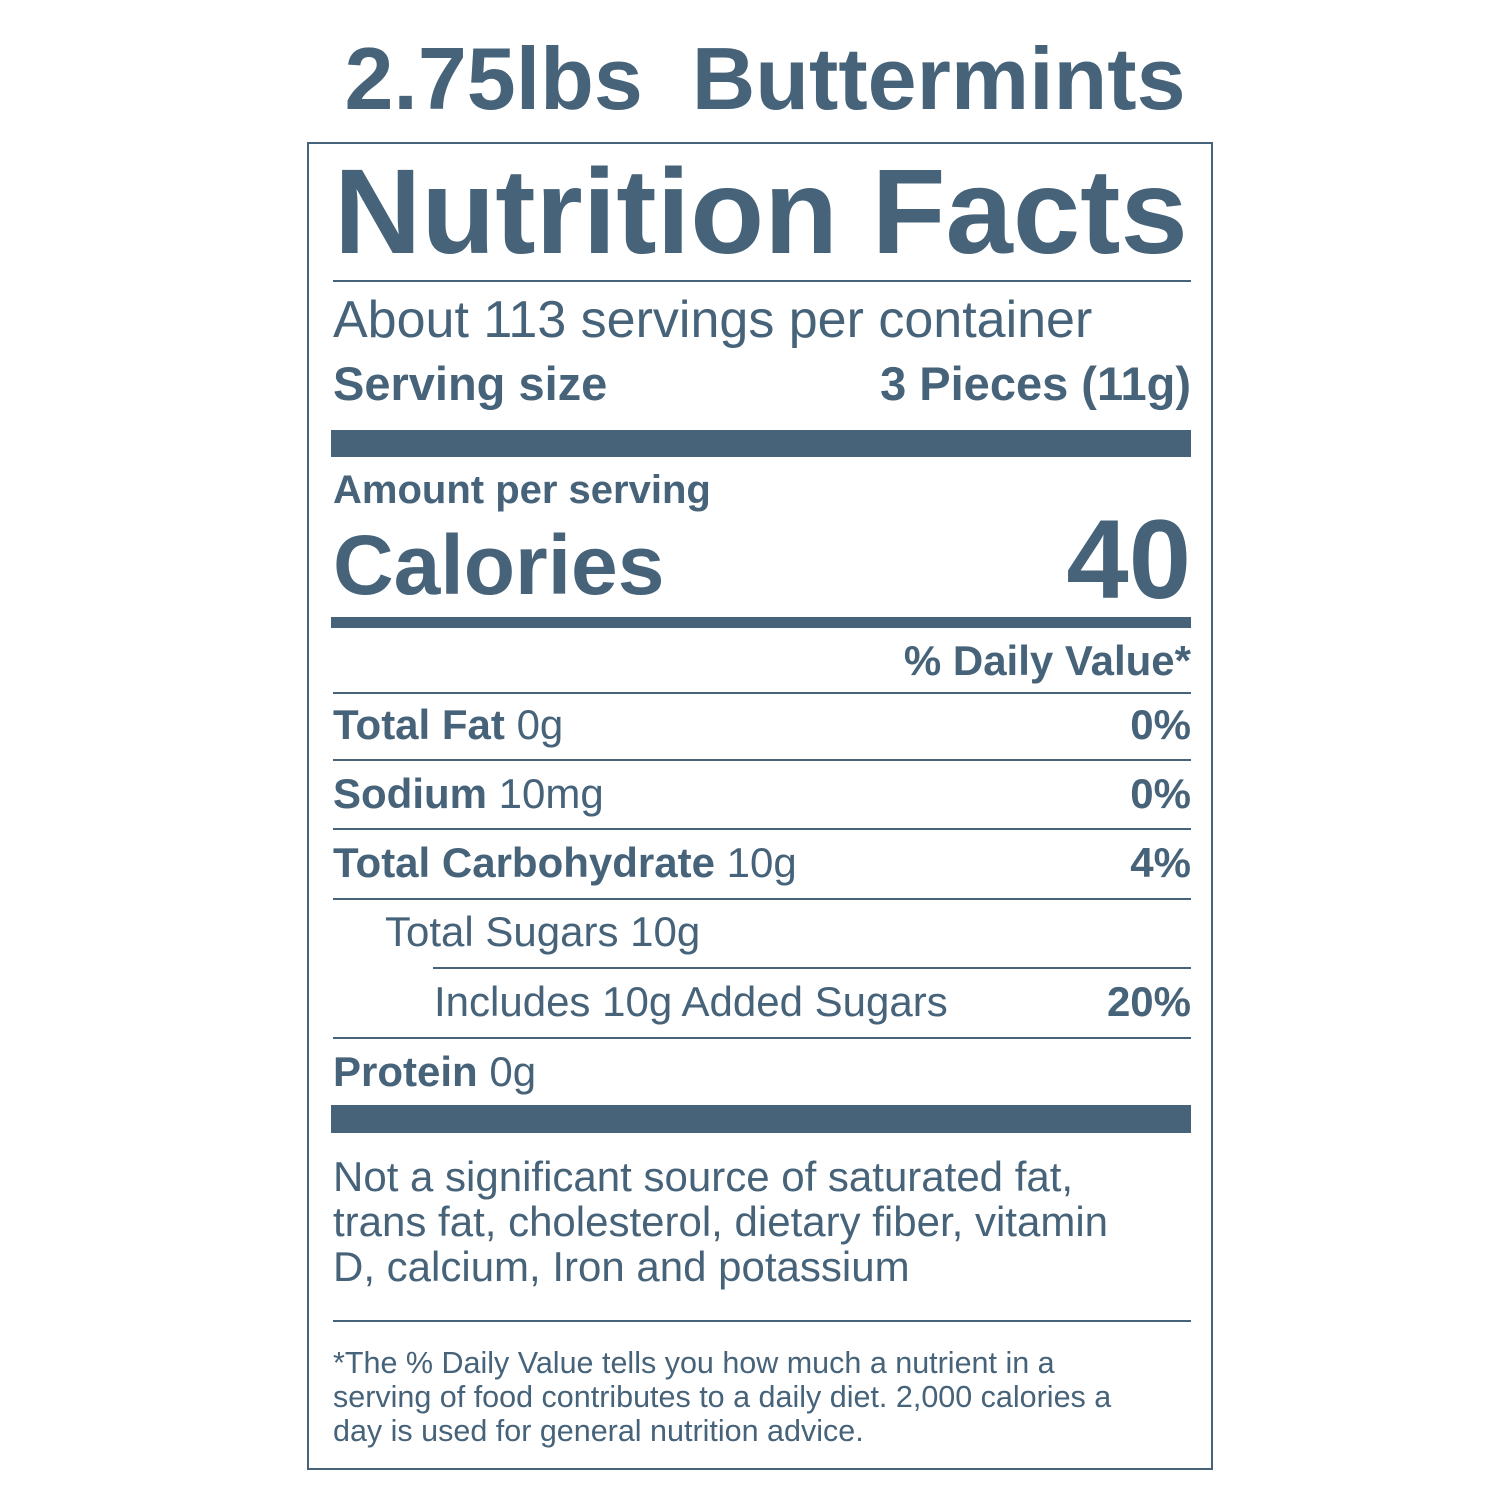 The height and width of the screenshot is (1500, 1500). What do you see at coordinates (1160, 862) in the screenshot?
I see `nutrient-dv: 4%` at bounding box center [1160, 862].